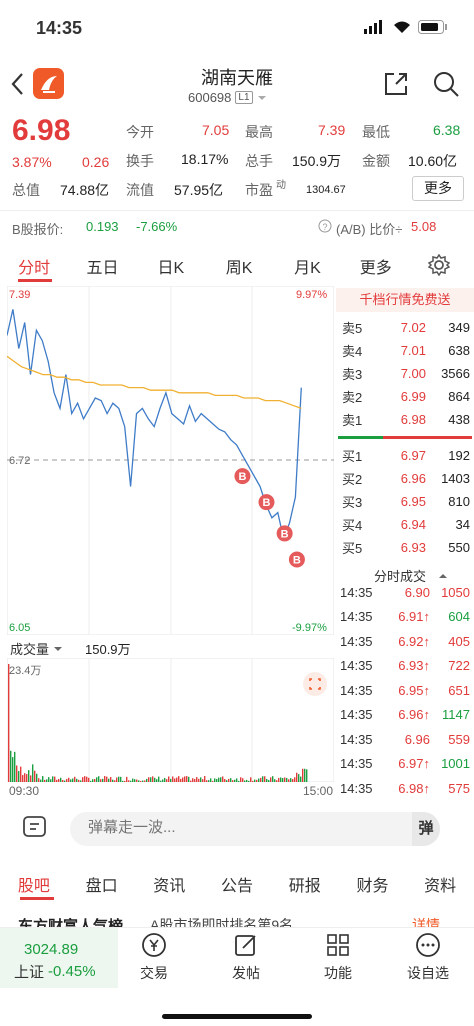 This screenshot has height=1026, width=474. What do you see at coordinates (59, 958) in the screenshot?
I see `index-widget: 3024.89 上证 -0.45%` at bounding box center [59, 958].